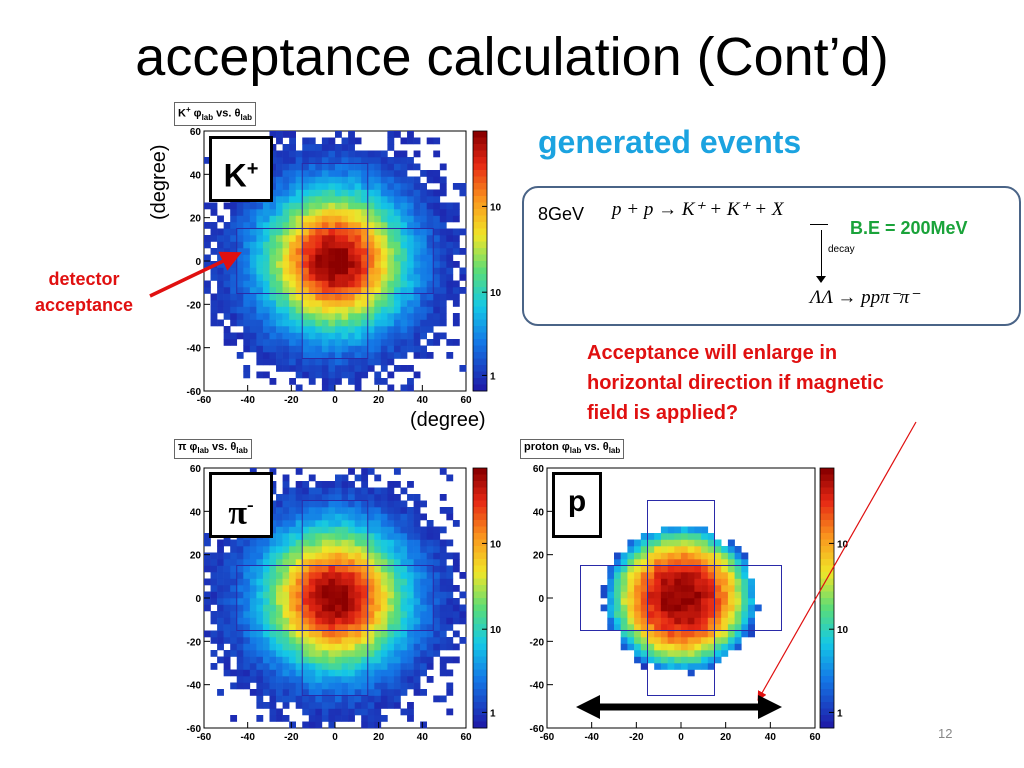 The width and height of the screenshot is (1024, 768). I want to click on x-underline, so click(819, 224).